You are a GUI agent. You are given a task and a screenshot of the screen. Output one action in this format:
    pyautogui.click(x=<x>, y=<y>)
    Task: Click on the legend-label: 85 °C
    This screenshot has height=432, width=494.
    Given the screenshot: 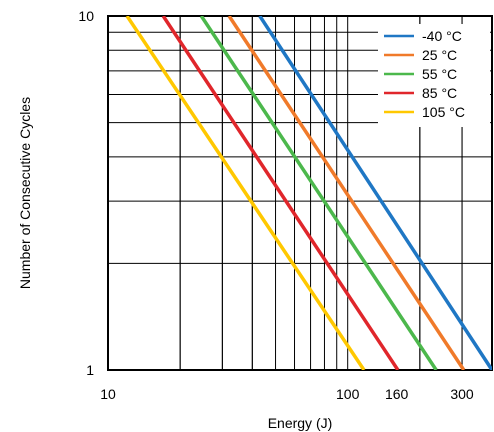 What is the action you would take?
    pyautogui.click(x=439, y=93)
    